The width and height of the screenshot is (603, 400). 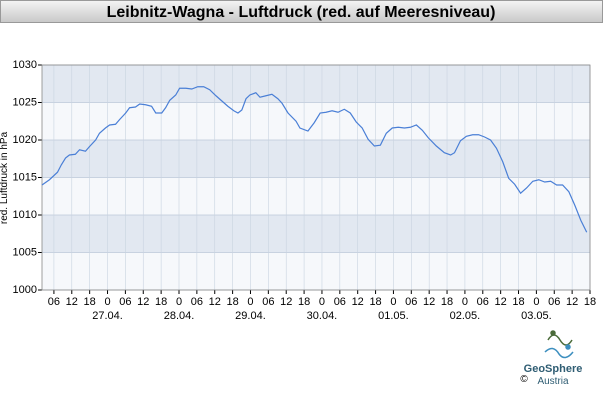 What do you see at coordinates (553, 369) in the screenshot?
I see `logo-name: GeoSphere` at bounding box center [553, 369].